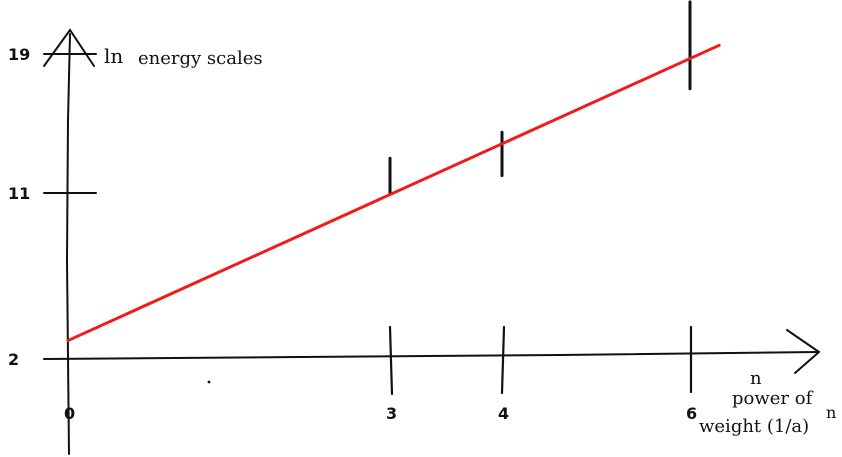 The width and height of the screenshot is (842, 457). Describe the element at coordinates (503, 413) in the screenshot. I see `x-tick-label: 4` at that location.